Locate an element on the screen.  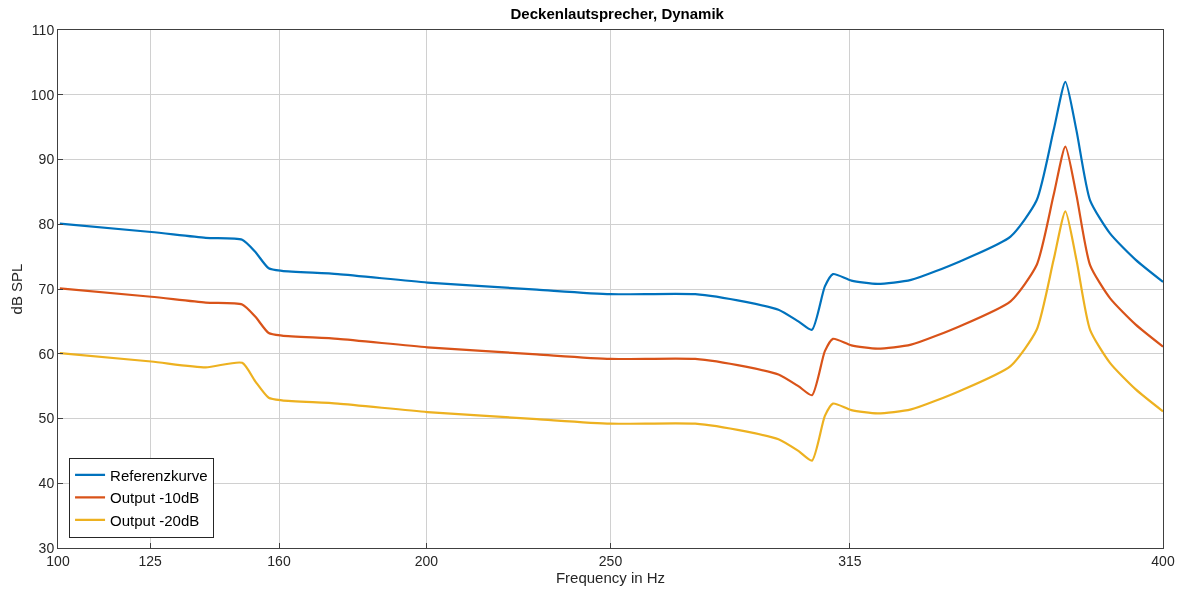
legend-label: Output -10dB is located at coordinates (155, 498).